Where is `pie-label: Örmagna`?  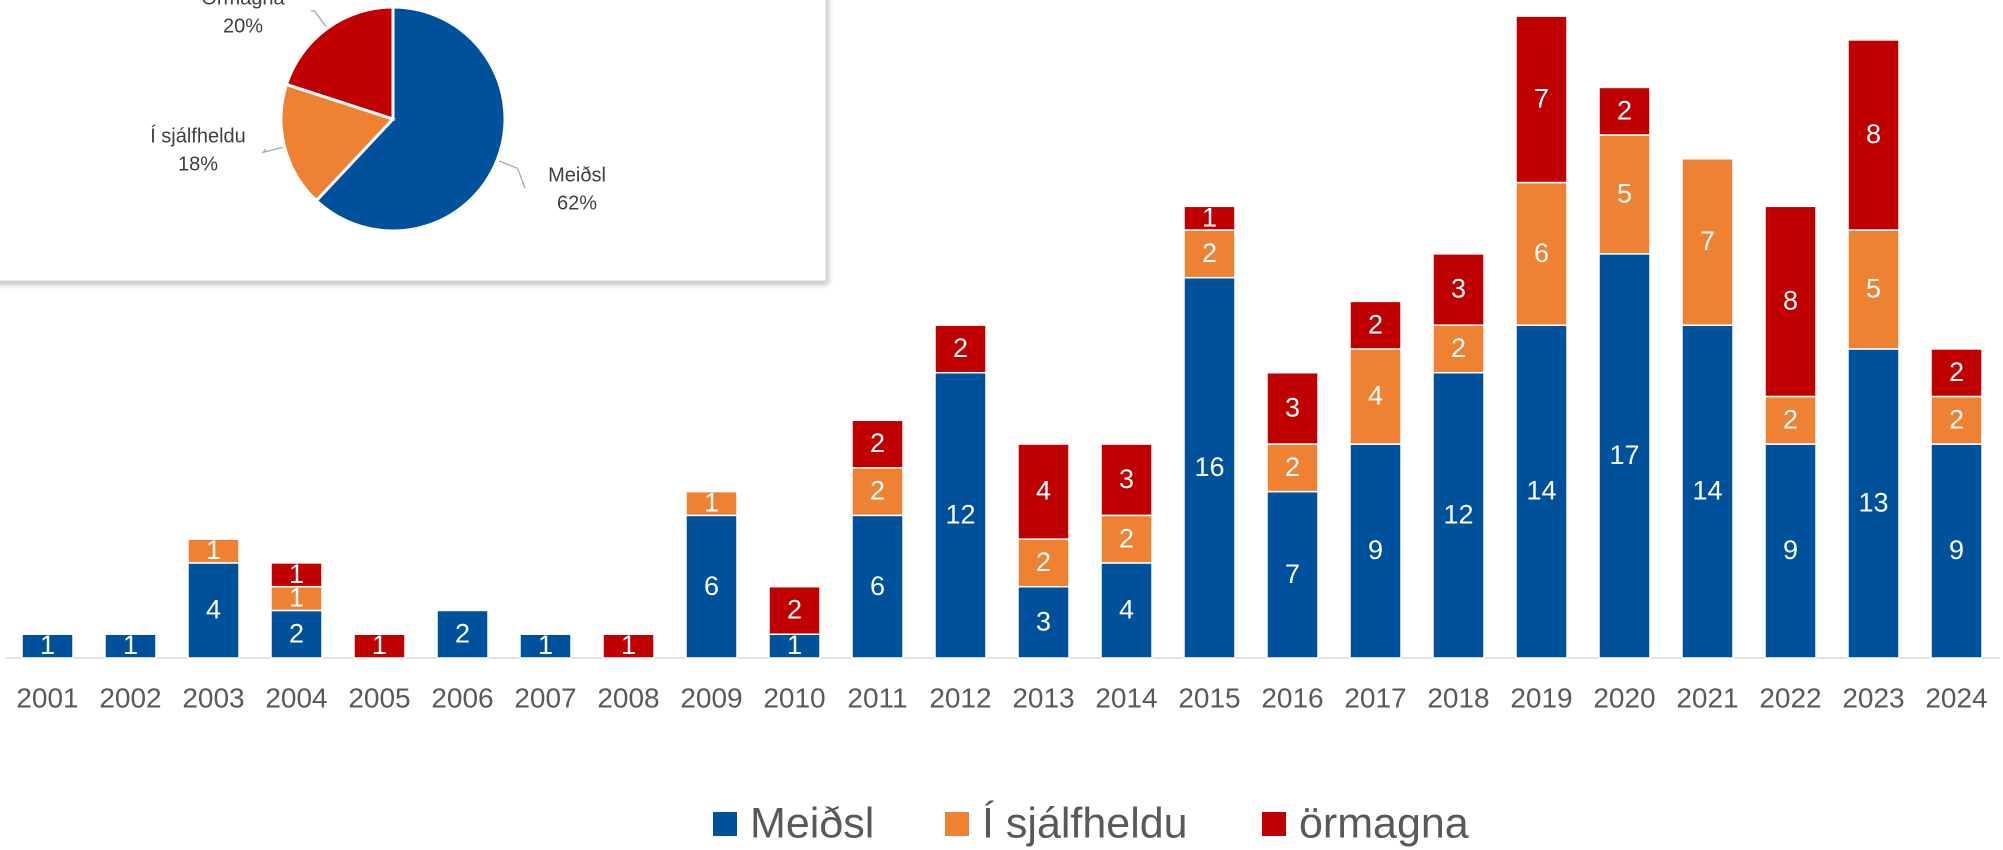
pie-label: Örmagna is located at coordinates (243, 4).